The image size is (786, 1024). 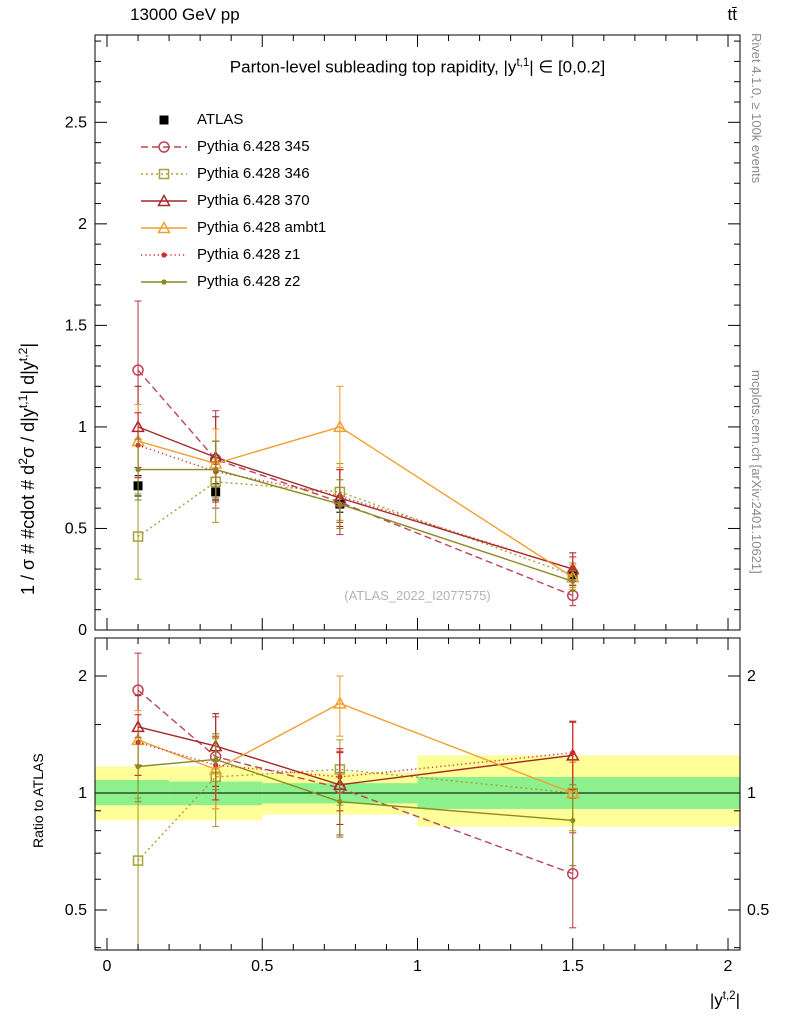 What do you see at coordinates (758, 910) in the screenshot?
I see `y-ratio-tick-label-right: 0.5` at bounding box center [758, 910].